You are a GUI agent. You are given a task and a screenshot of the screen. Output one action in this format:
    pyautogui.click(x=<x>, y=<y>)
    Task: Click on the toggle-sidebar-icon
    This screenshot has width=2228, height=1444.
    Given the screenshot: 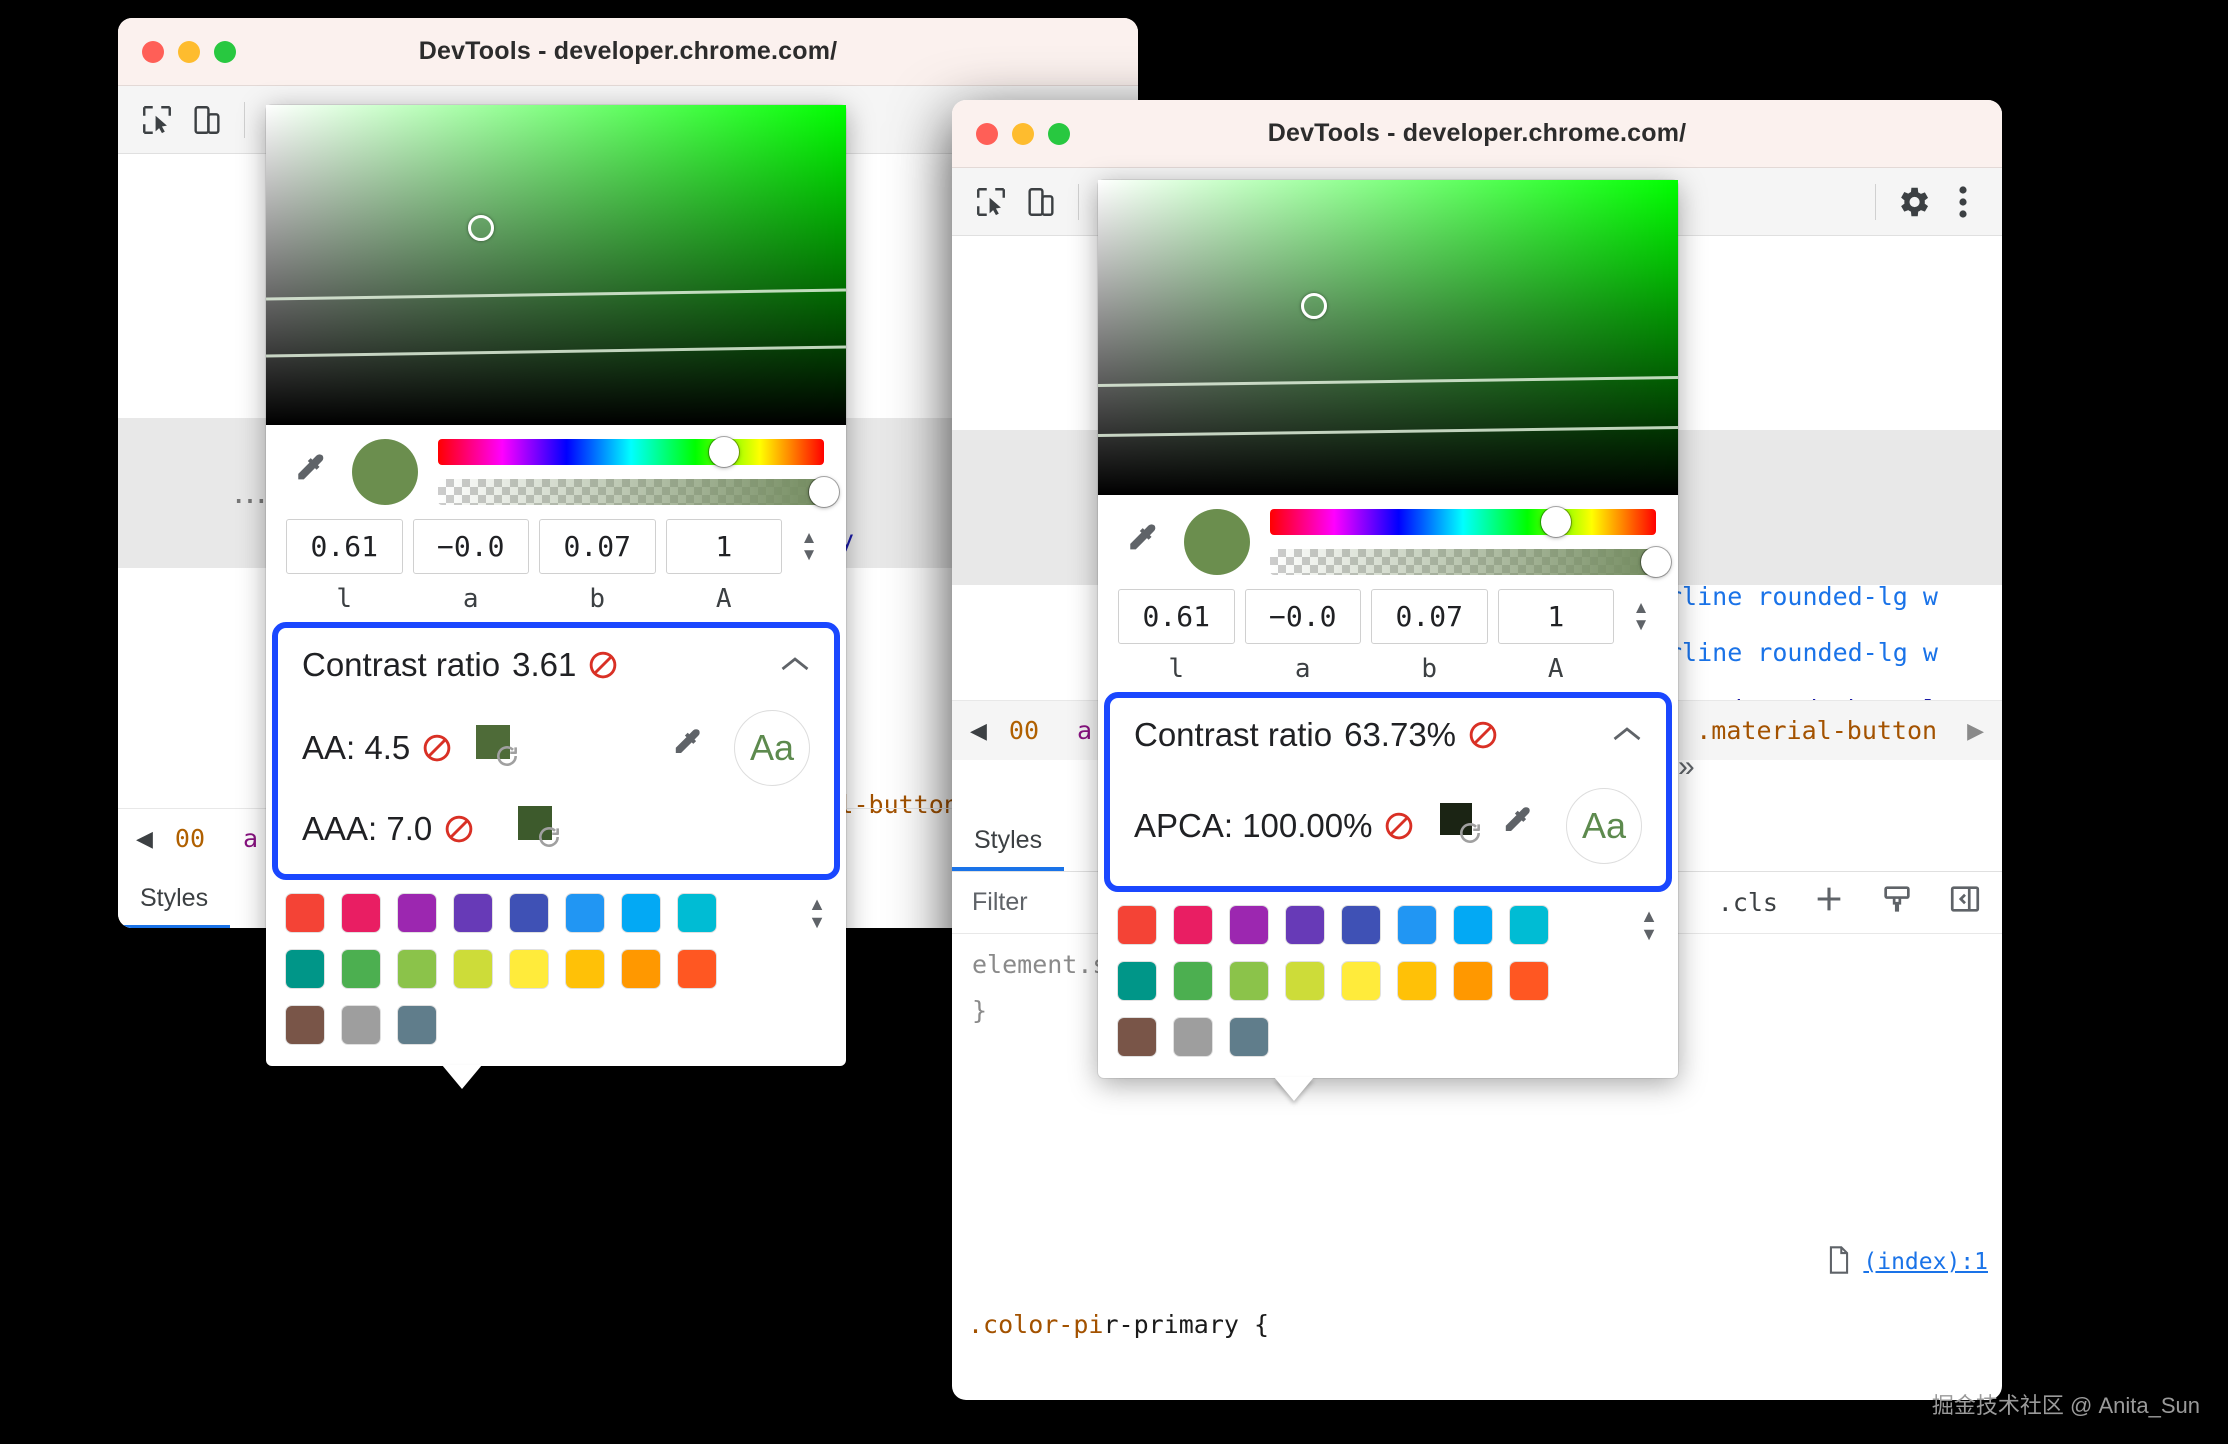 What is the action you would take?
    pyautogui.click(x=1965, y=902)
    